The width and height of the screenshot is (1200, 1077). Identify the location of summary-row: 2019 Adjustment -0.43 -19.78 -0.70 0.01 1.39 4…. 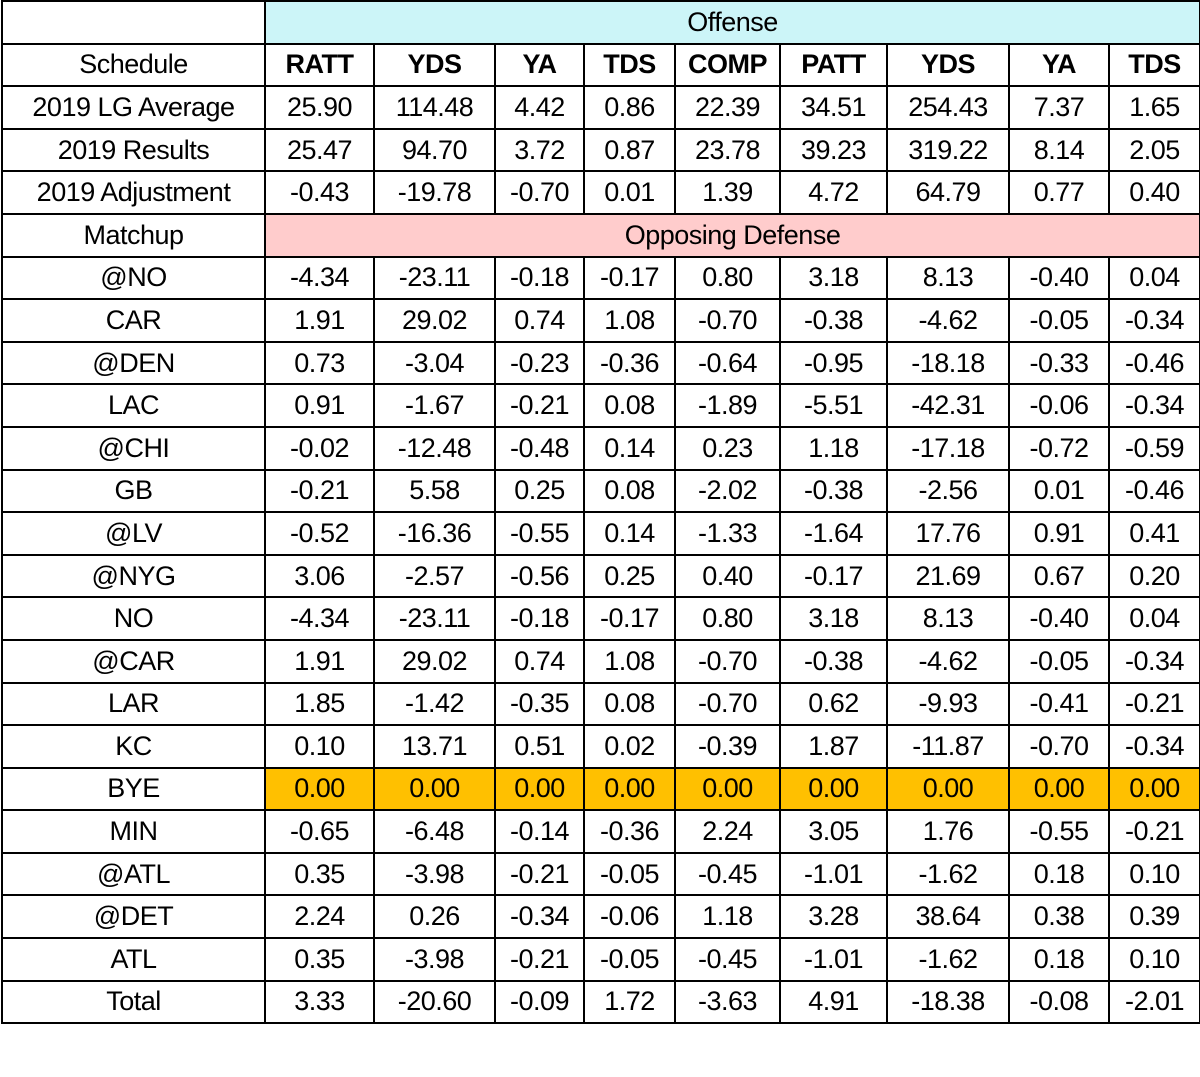
(600, 192).